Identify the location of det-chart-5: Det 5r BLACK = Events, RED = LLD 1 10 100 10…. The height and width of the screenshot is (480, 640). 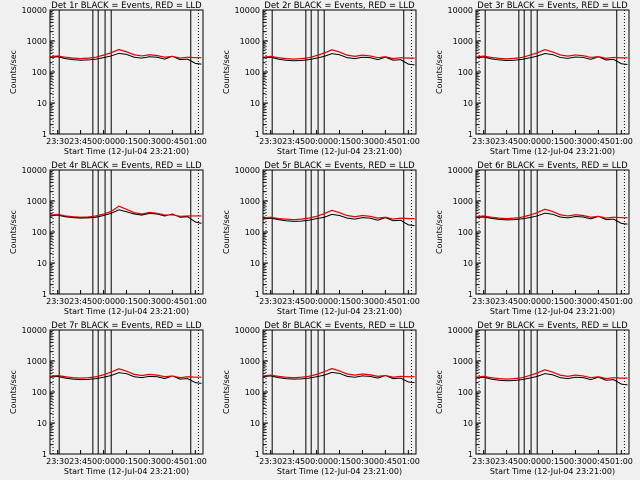
(321, 238).